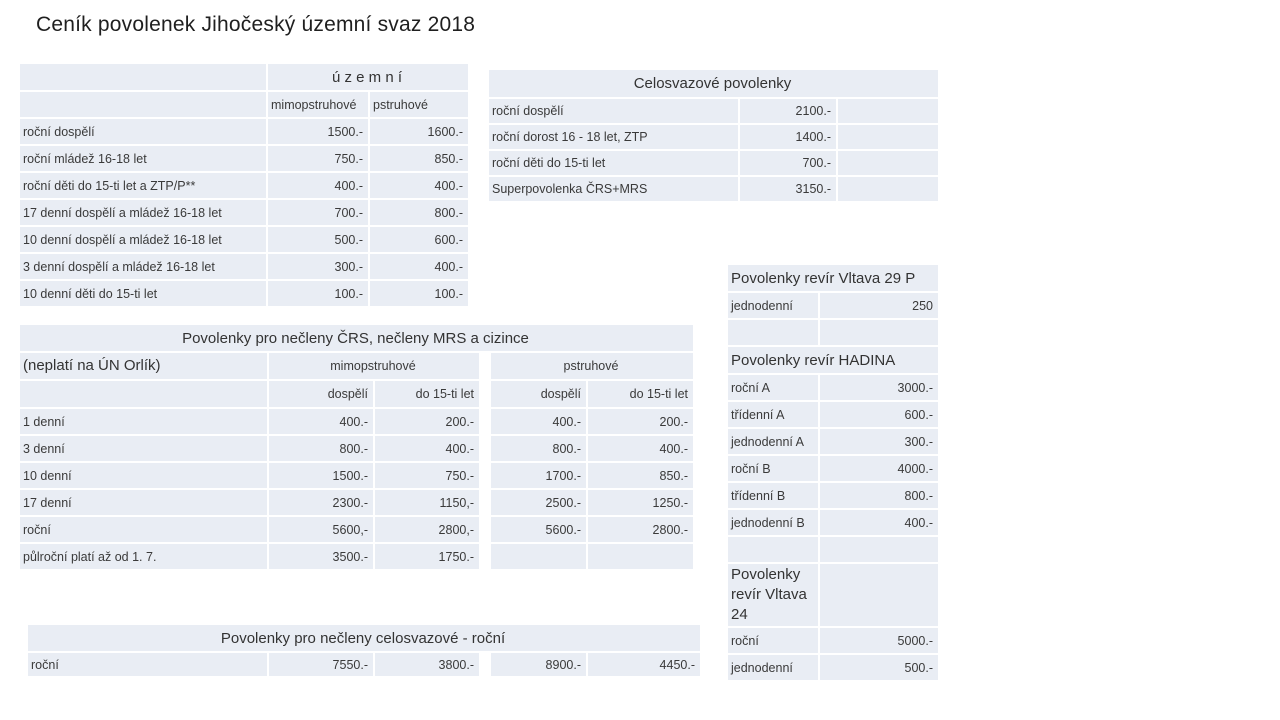 This screenshot has width=1280, height=720. What do you see at coordinates (485, 421) in the screenshot?
I see `necleny-cell-r3-c3` at bounding box center [485, 421].